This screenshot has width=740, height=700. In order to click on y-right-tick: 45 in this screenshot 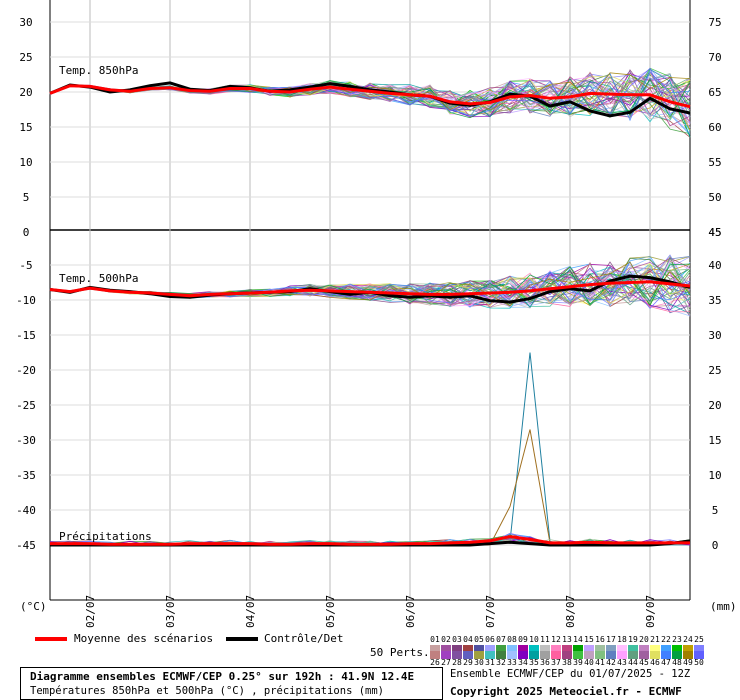, I will do `click(714, 232)`.